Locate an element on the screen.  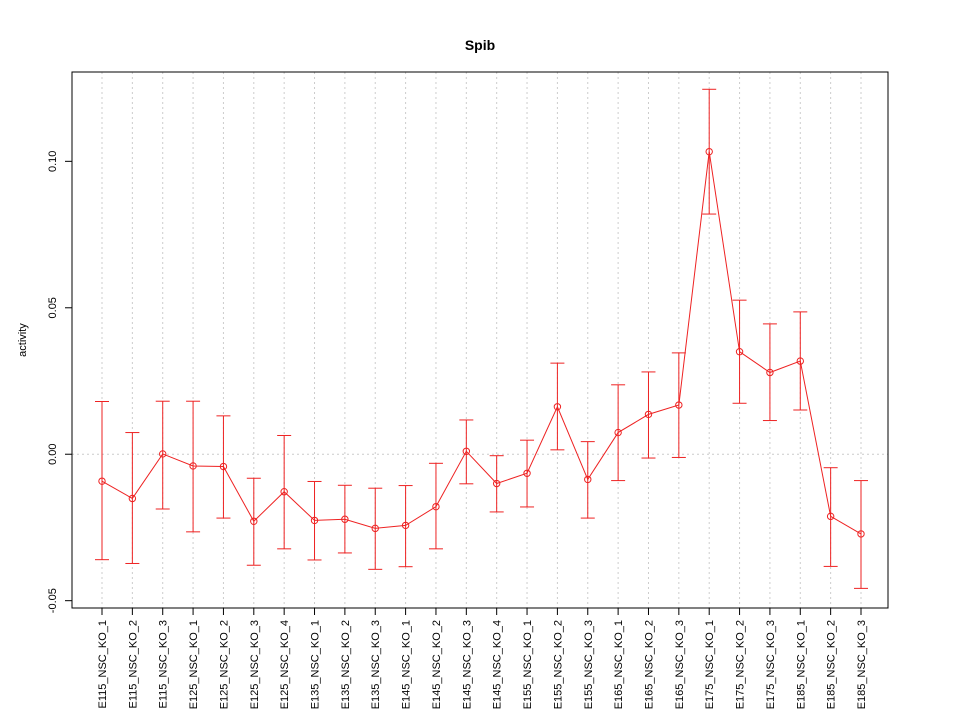
y-tick-label: 0.05 is located at coordinates (53, 307).